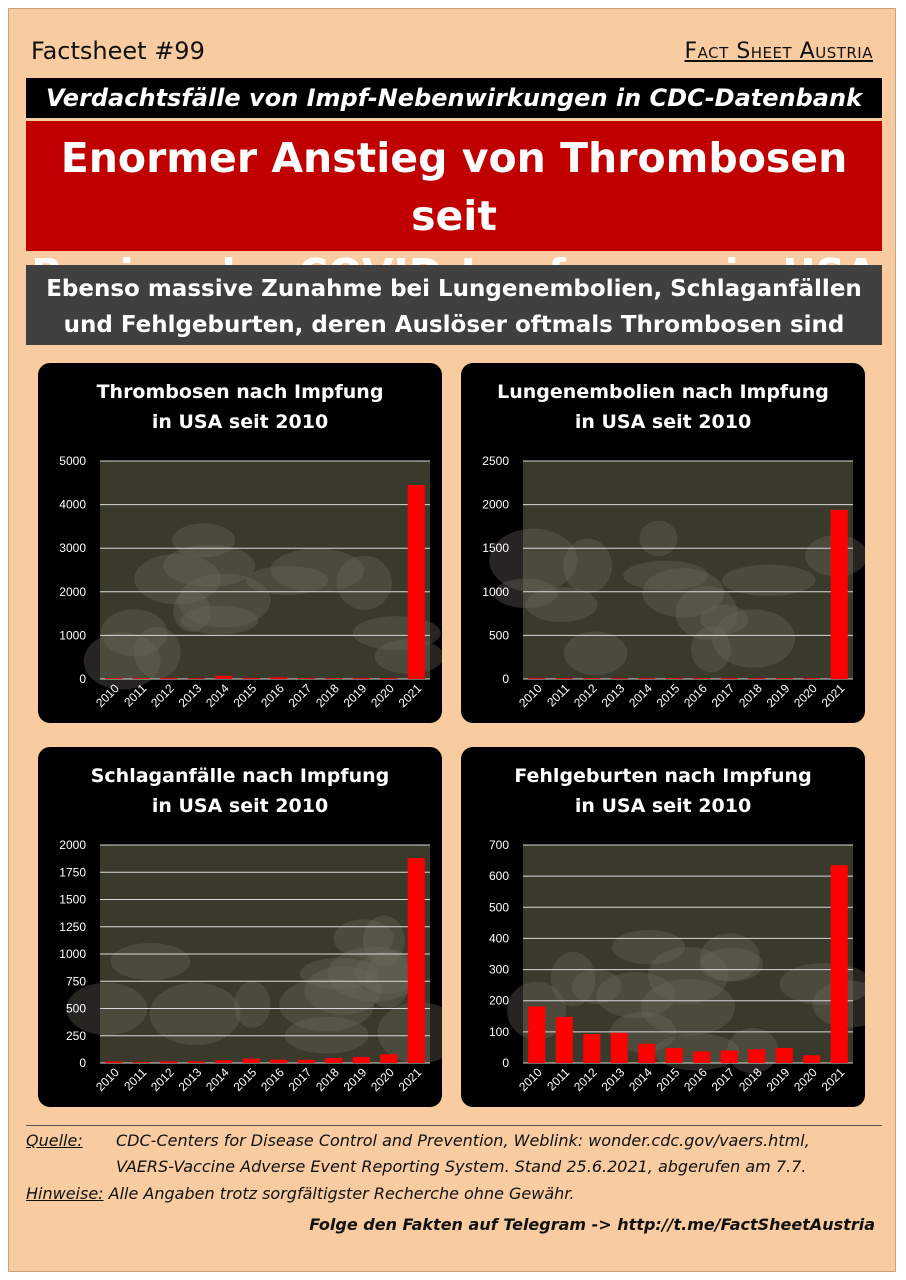  What do you see at coordinates (82, 1063) in the screenshot?
I see `y-tick-label: 0` at bounding box center [82, 1063].